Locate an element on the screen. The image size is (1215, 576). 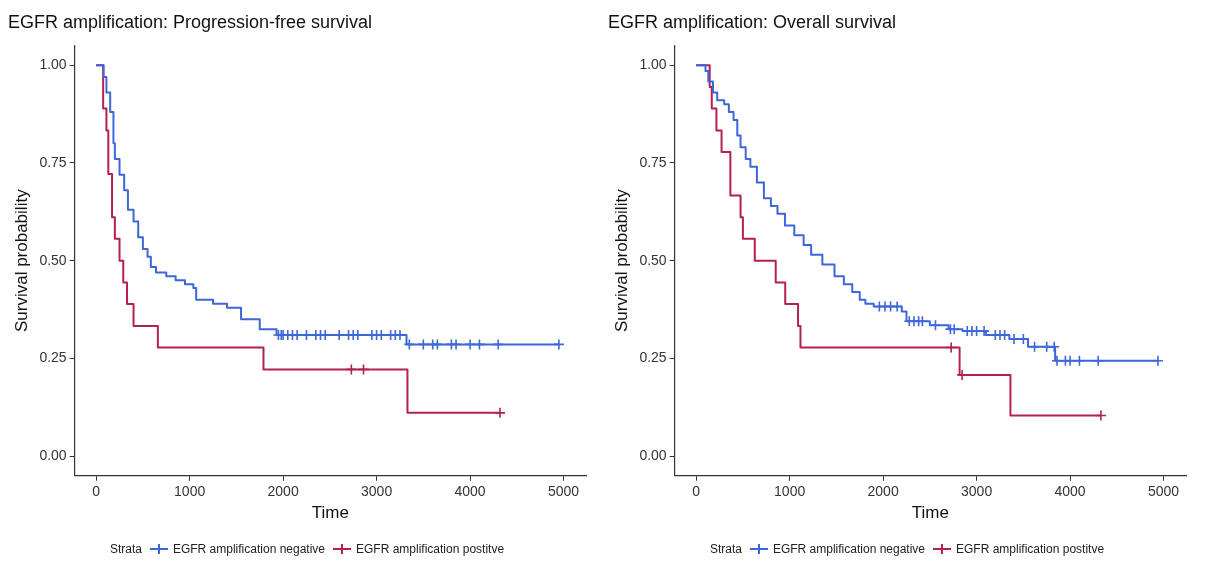
chart-title: EGFR amplification: Overall survival is located at coordinates (752, 21).